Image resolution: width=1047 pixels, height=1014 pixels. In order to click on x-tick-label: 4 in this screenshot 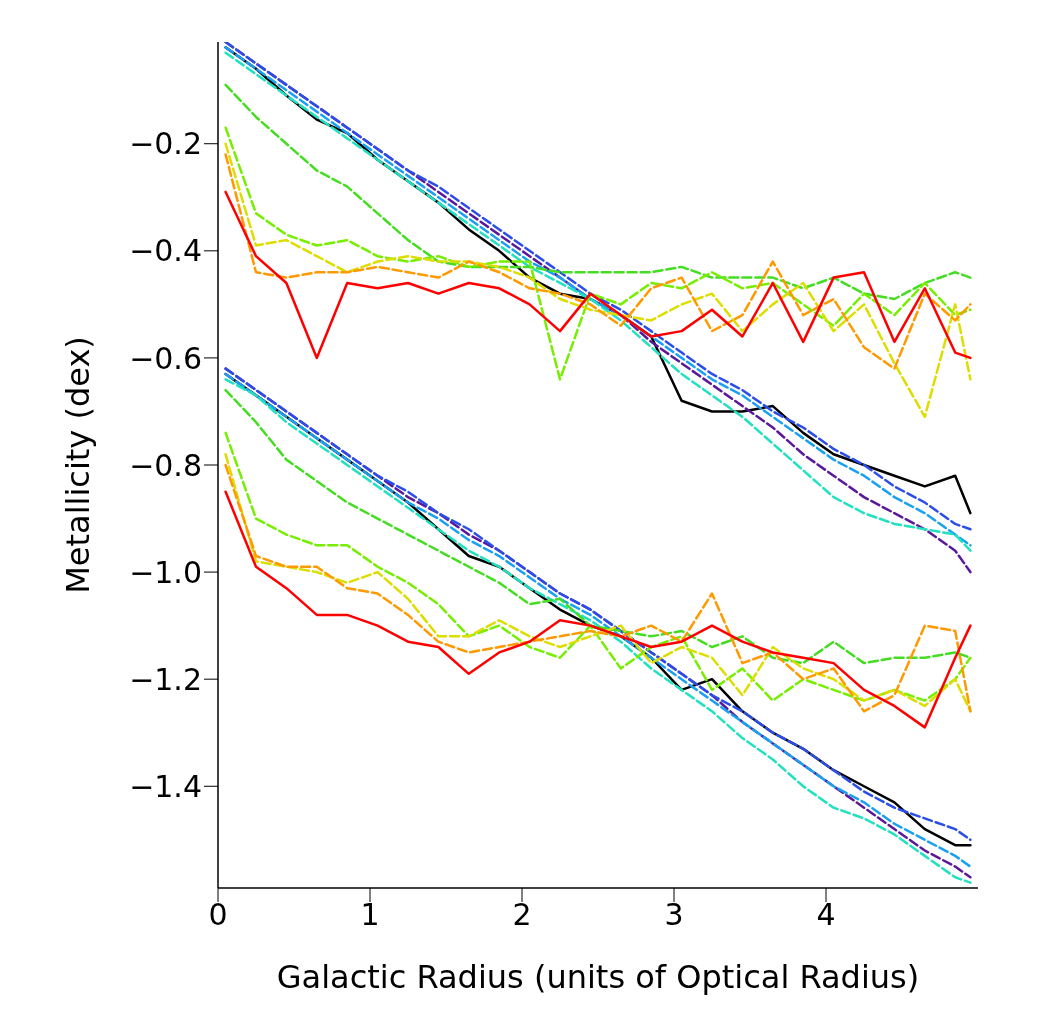, I will do `click(826, 915)`.